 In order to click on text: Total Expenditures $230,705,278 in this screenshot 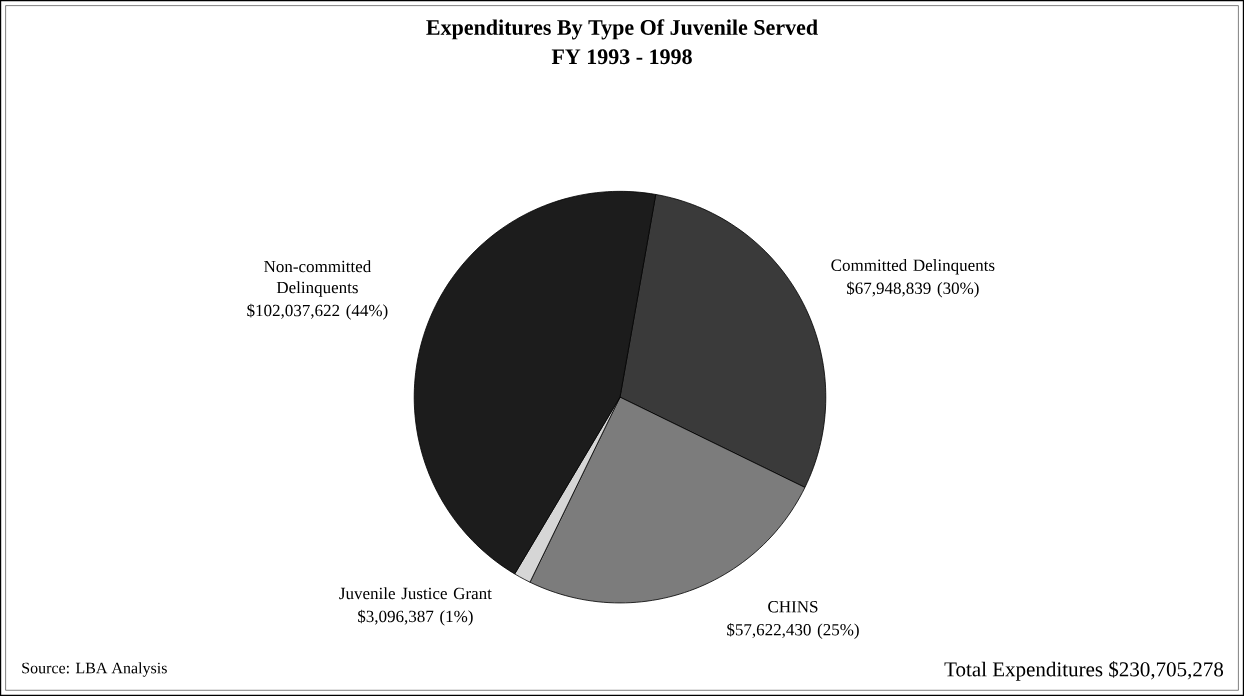, I will do `click(1084, 671)`.